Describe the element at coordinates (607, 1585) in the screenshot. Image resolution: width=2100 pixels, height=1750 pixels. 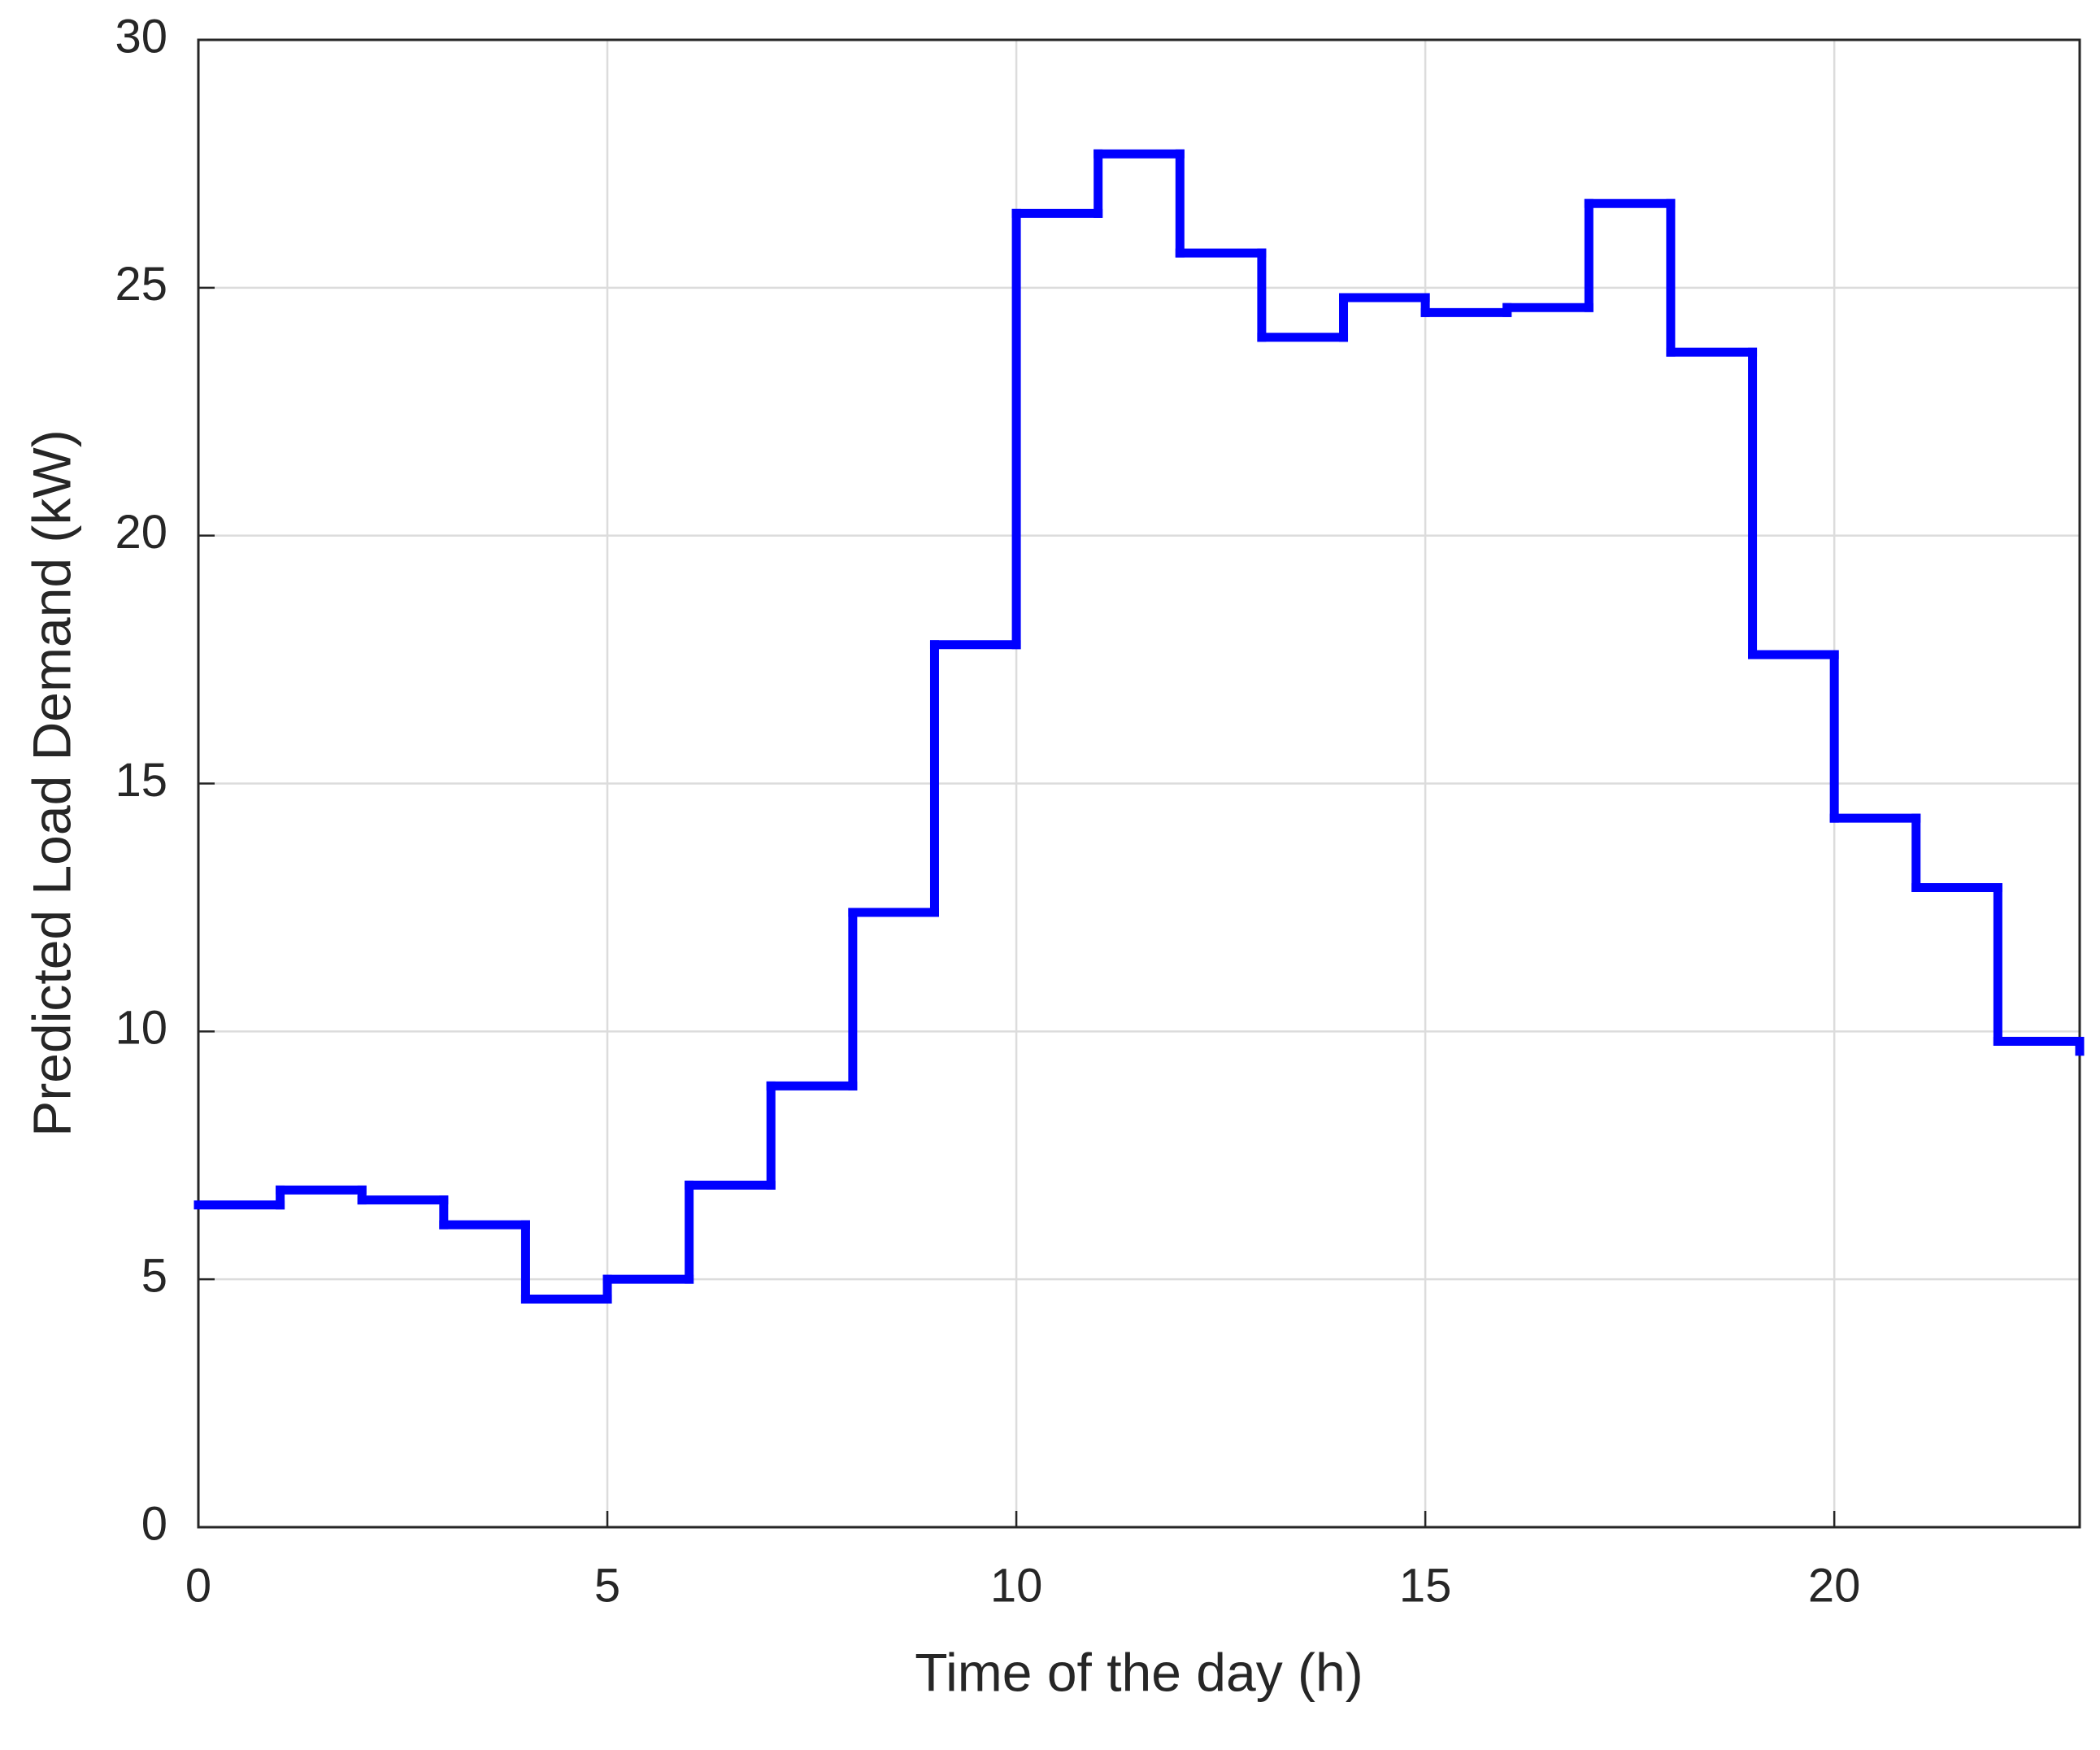
I see `x-tick-label: 5` at that location.